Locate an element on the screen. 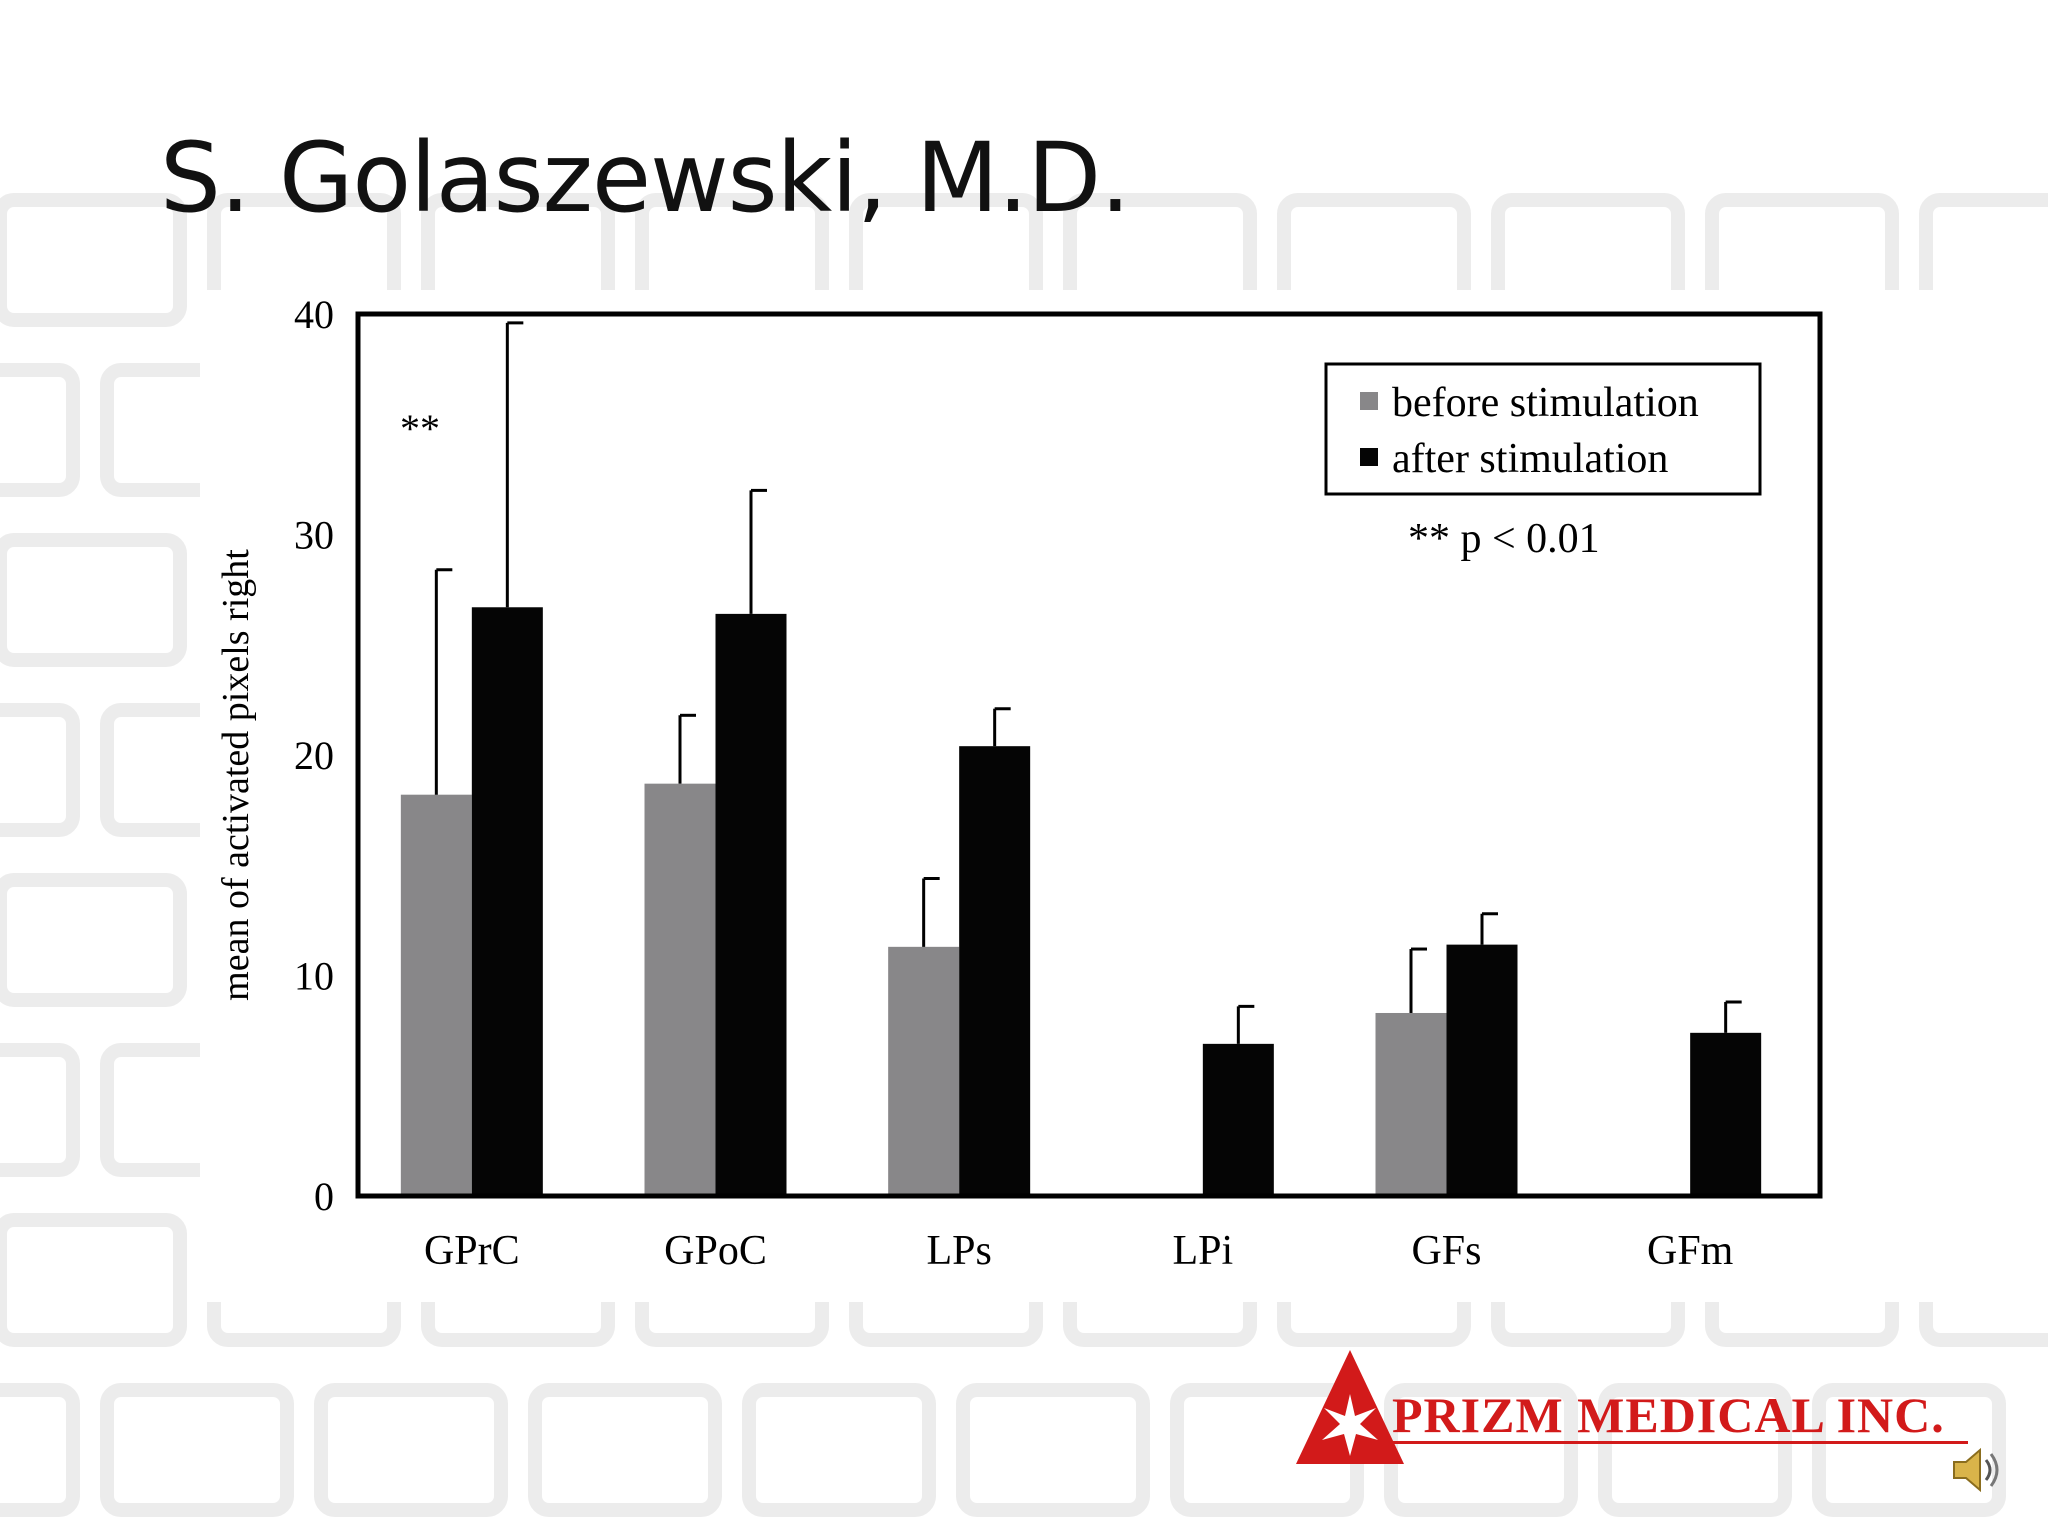  y-tick-label: 40 is located at coordinates (314, 314).